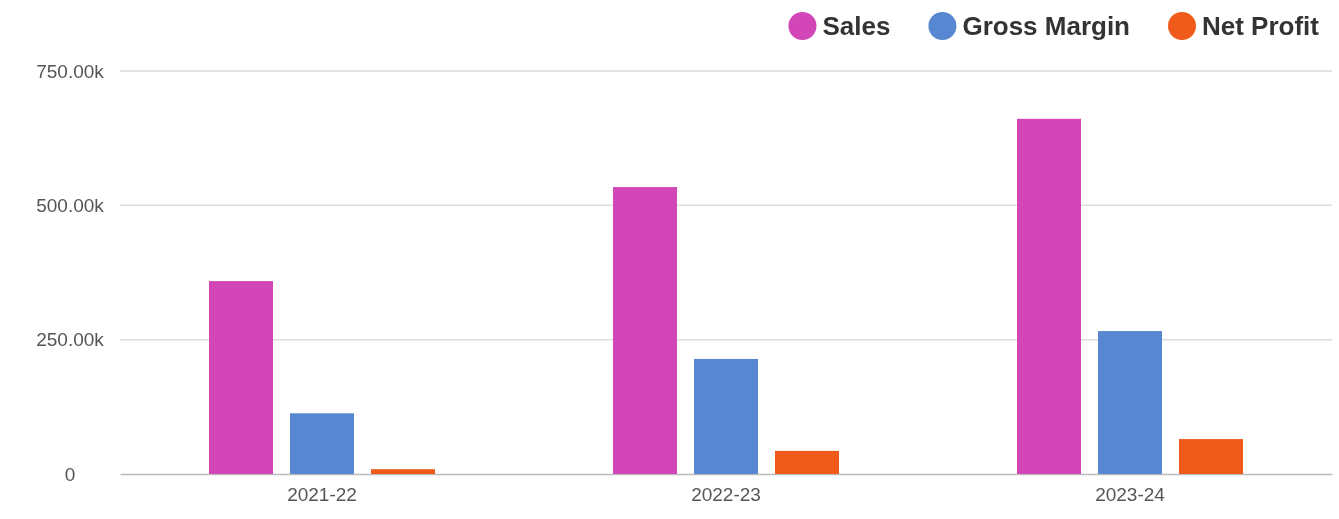  What do you see at coordinates (856, 26) in the screenshot?
I see `legend-label: Sales` at bounding box center [856, 26].